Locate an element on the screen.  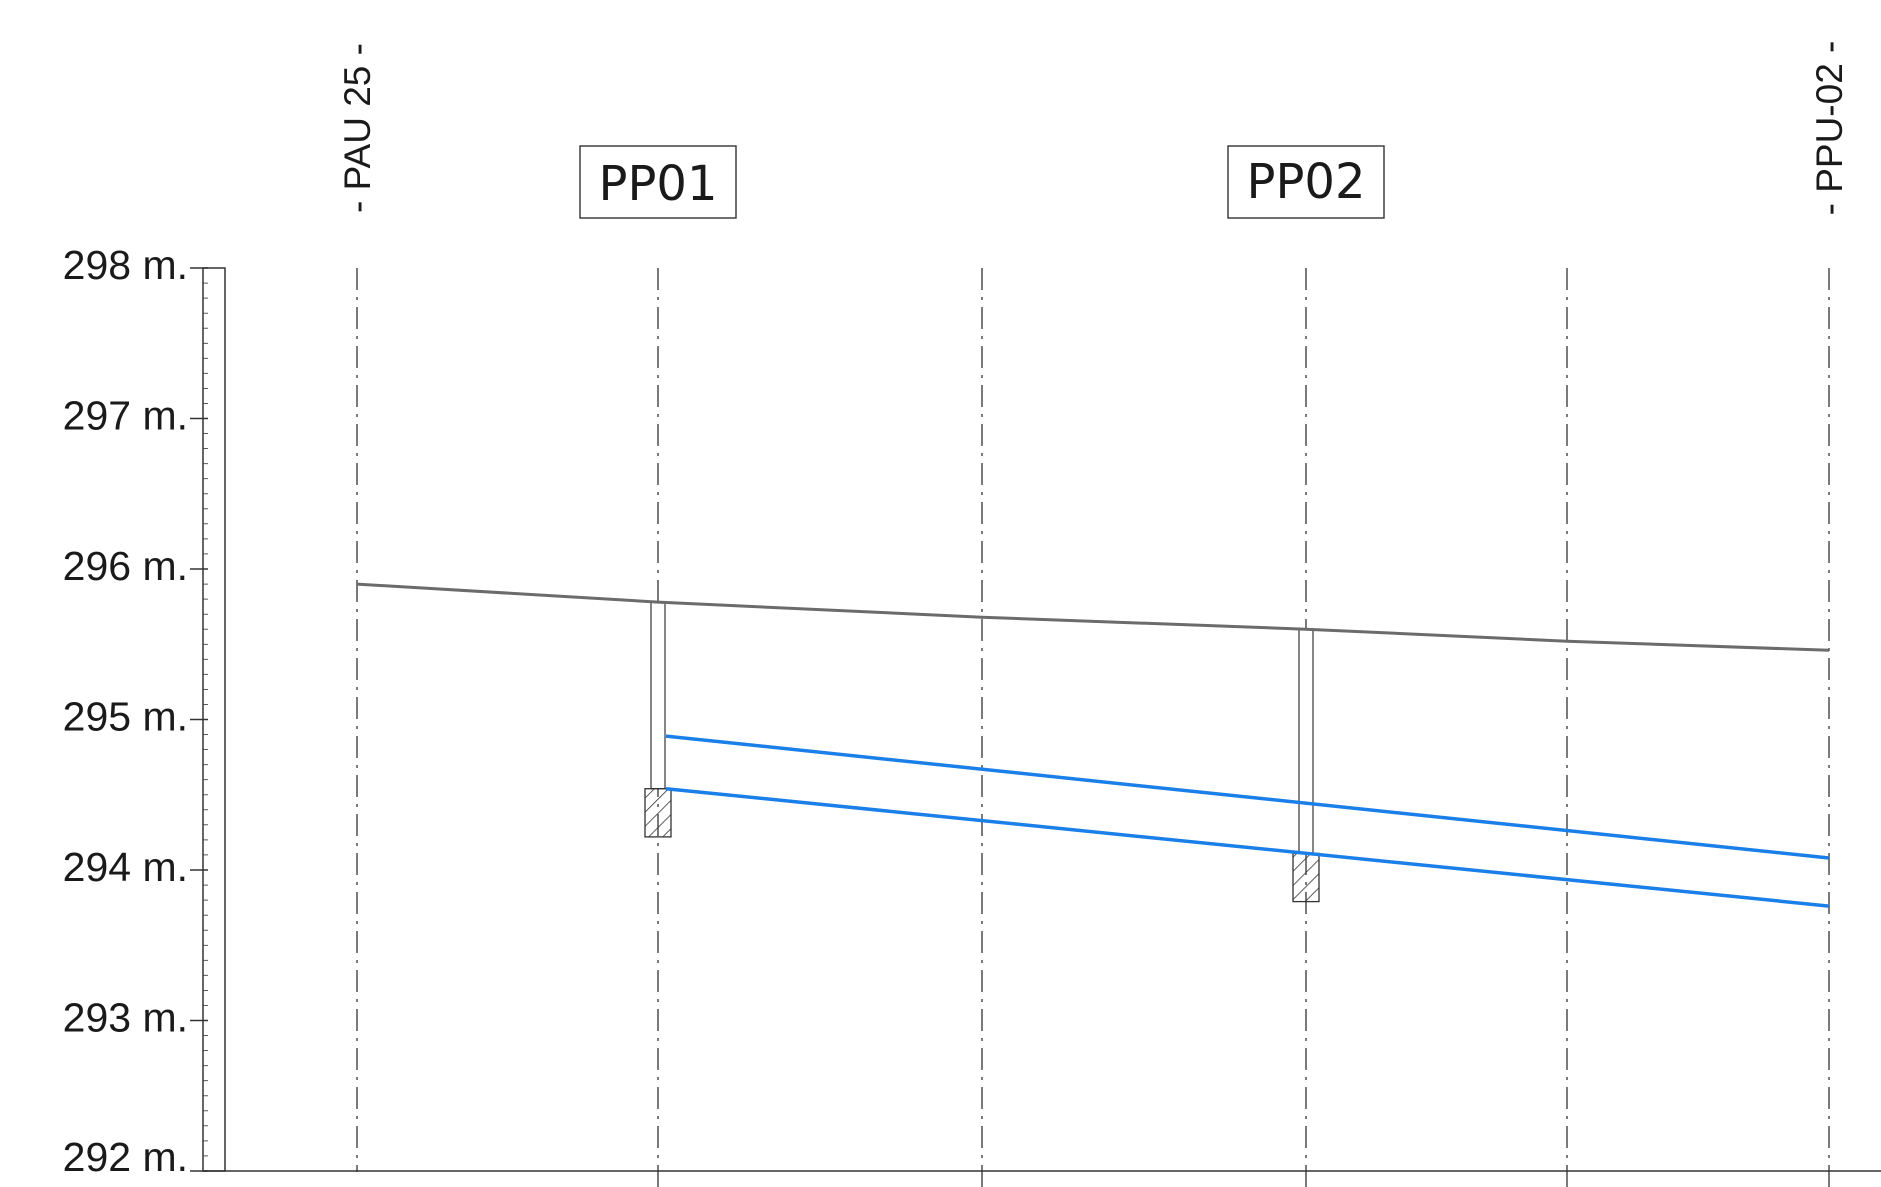
station-label-ppu02: - PPU-02 - is located at coordinates (1829, 128).